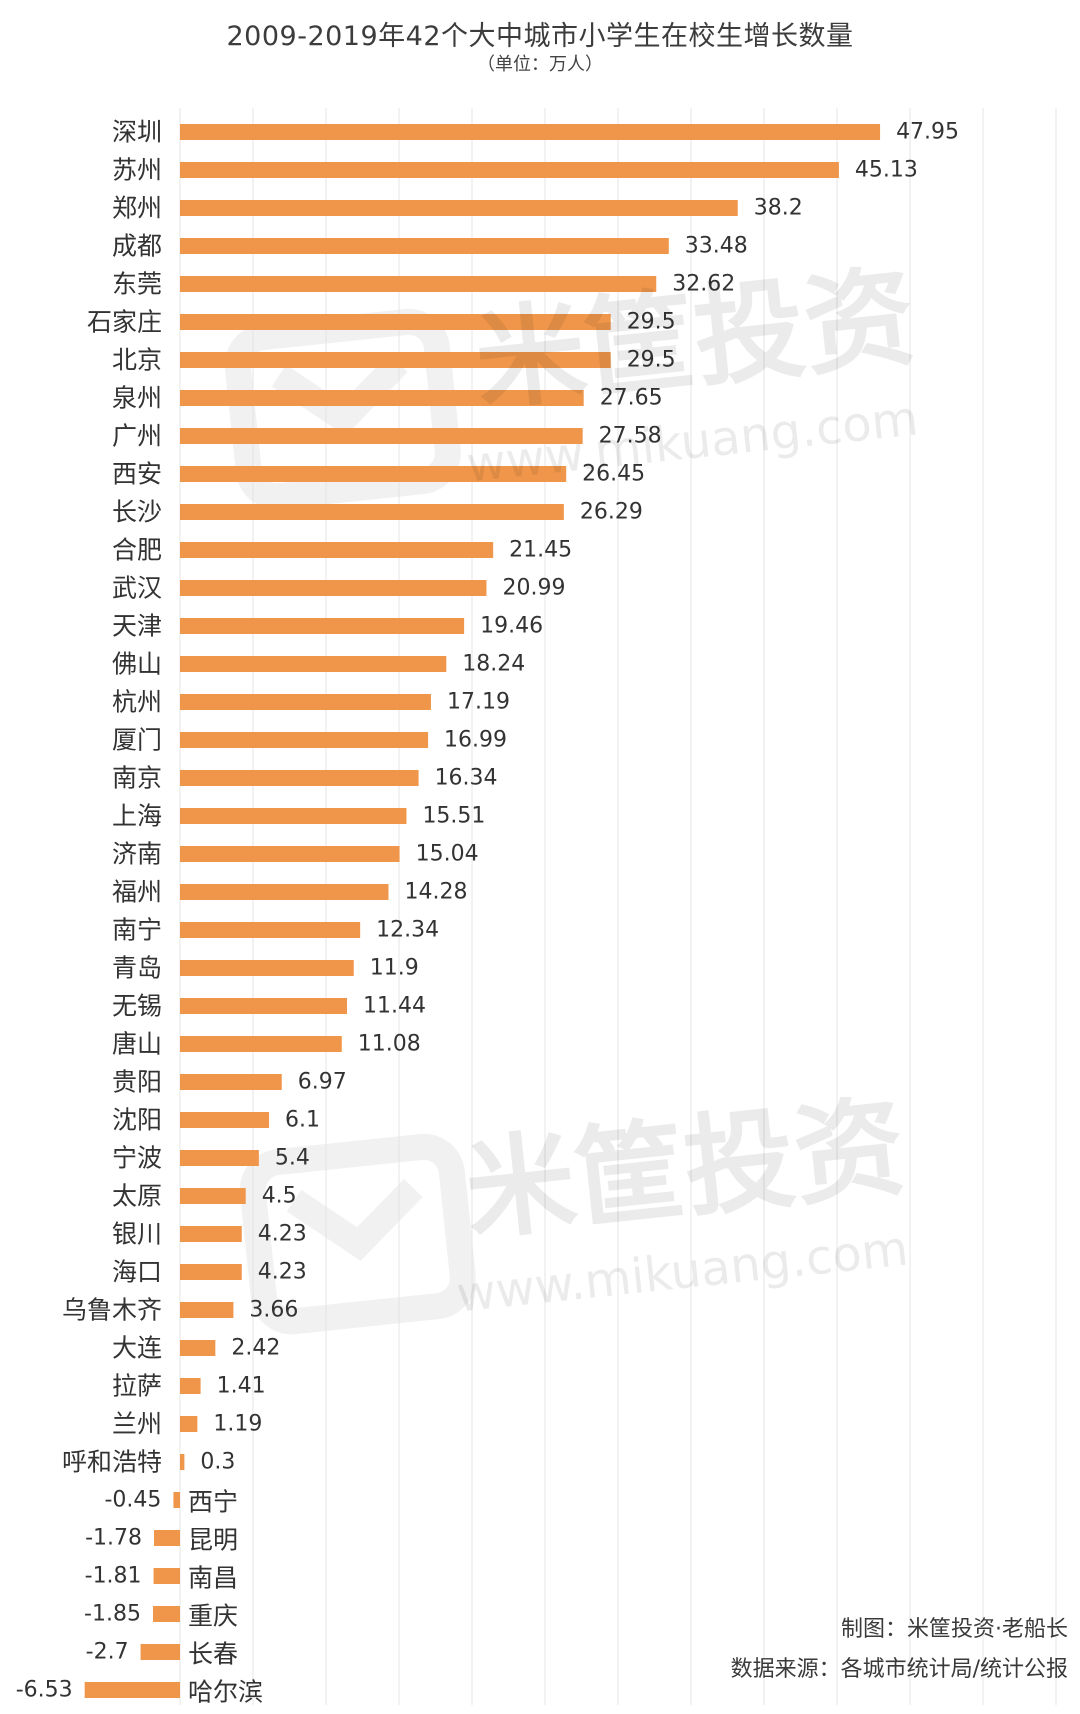 The image size is (1080, 1714). What do you see at coordinates (613, 474) in the screenshot?
I see `value-label: 26.45` at bounding box center [613, 474].